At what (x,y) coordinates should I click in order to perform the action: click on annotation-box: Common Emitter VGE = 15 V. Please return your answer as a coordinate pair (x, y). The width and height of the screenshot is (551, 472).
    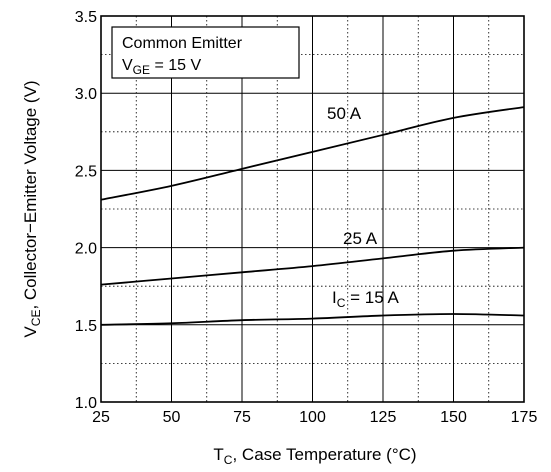
    Looking at the image, I should click on (205, 52).